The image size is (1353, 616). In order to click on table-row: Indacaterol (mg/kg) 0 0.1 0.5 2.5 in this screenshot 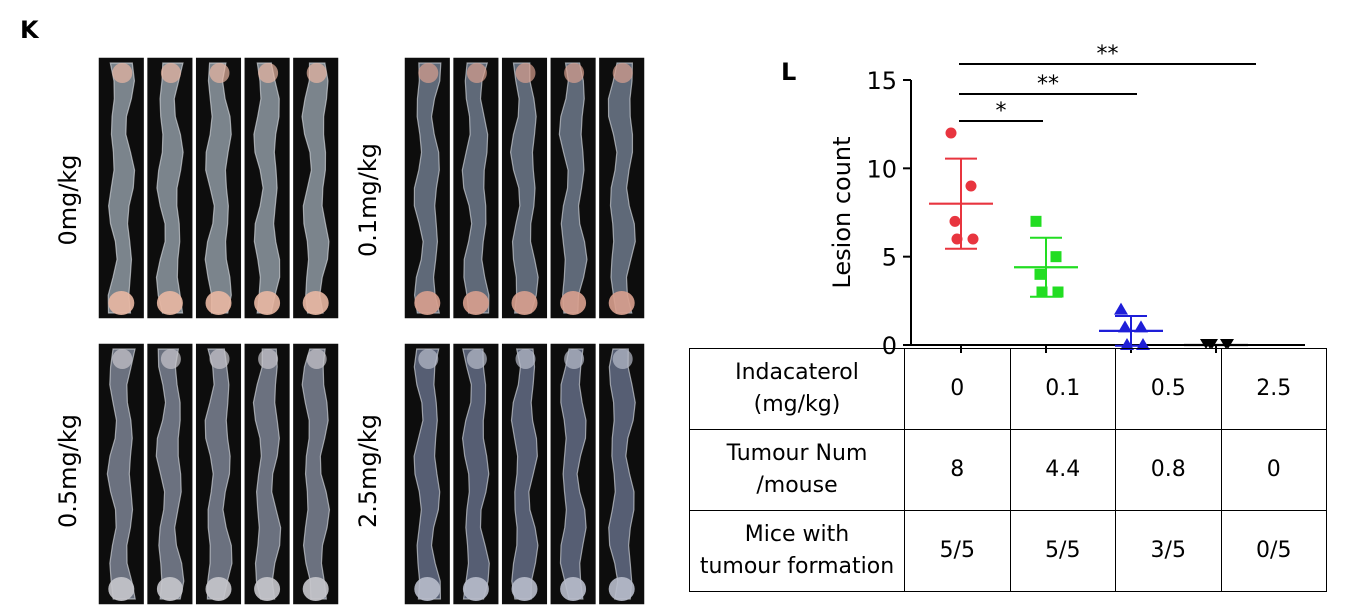, I will do `click(1008, 389)`.